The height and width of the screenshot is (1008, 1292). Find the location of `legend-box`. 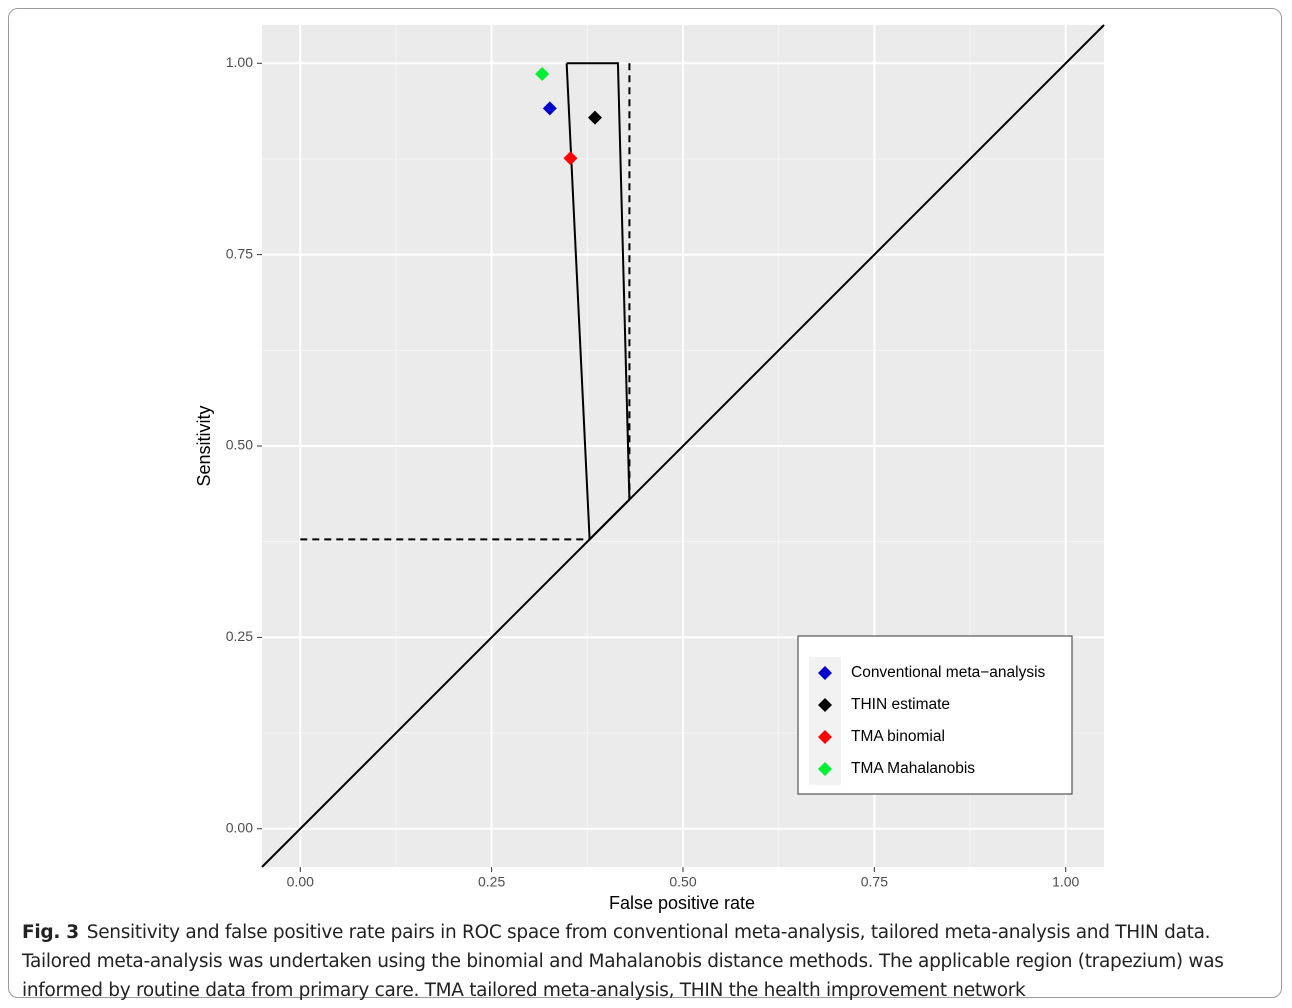

legend-box is located at coordinates (935, 715).